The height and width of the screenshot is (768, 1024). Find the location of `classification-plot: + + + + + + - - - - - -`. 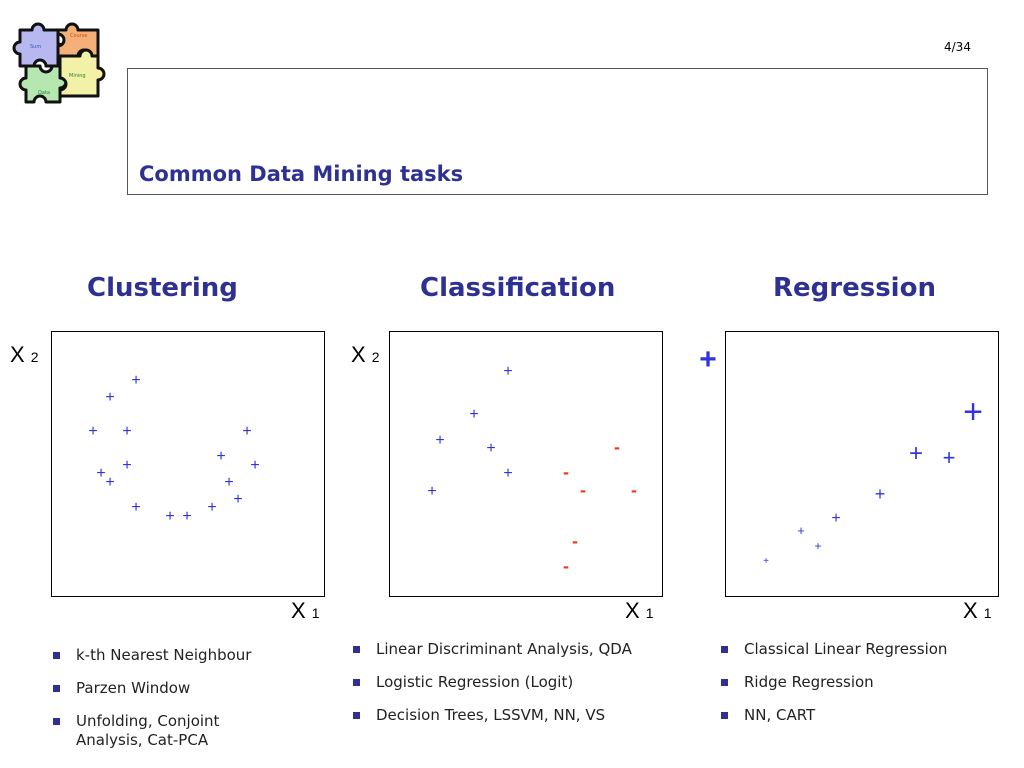

classification-plot: + + + + + + - - - - - - is located at coordinates (526, 464).